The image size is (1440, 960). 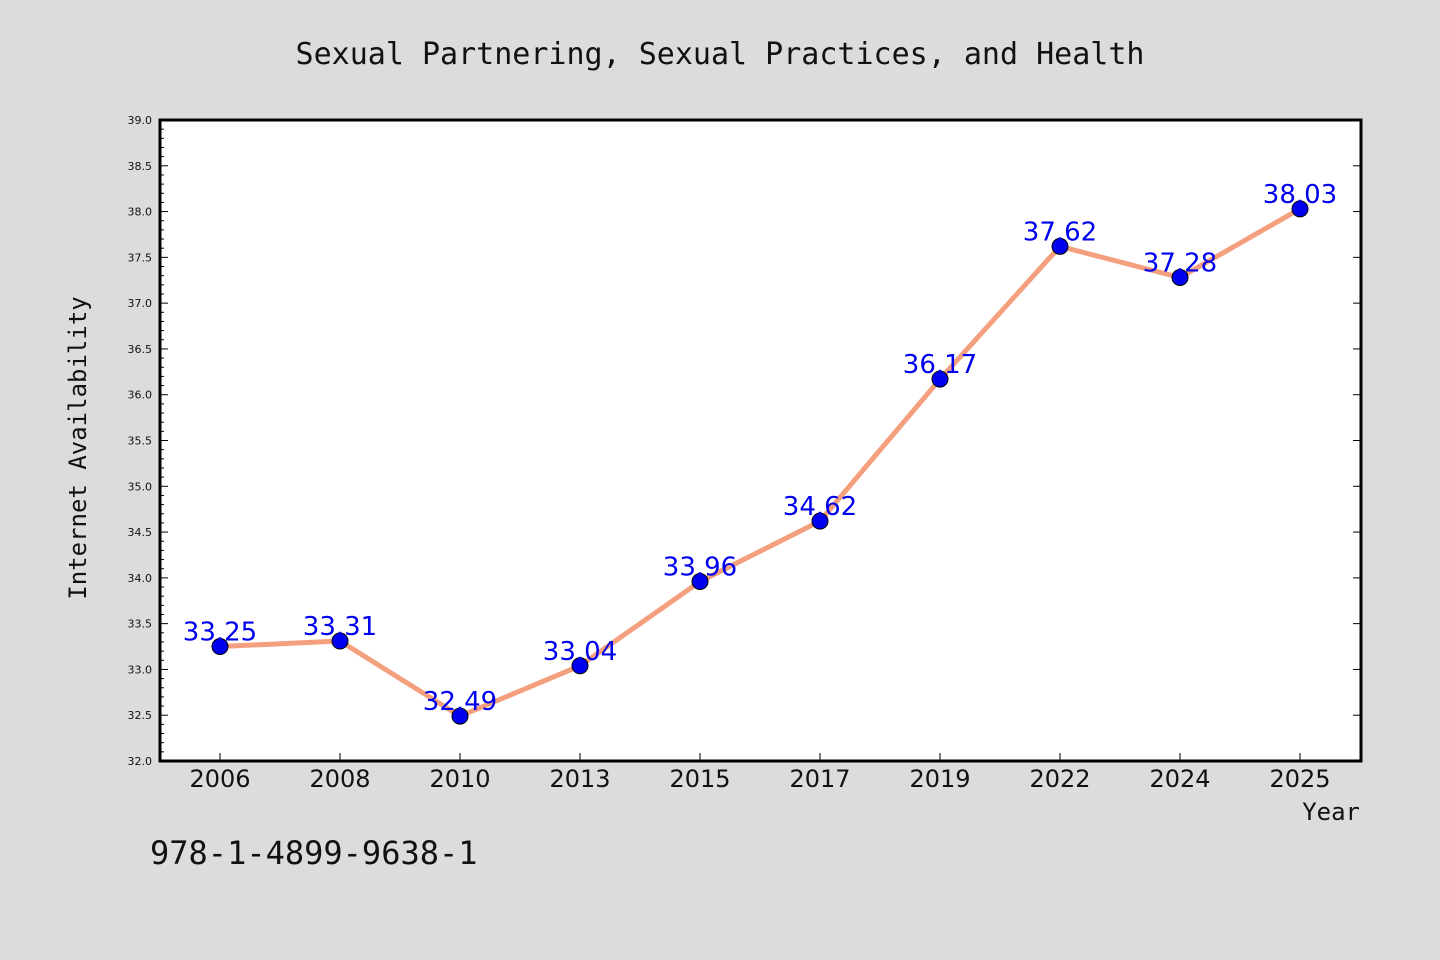 I want to click on y-axis-label: Internet Availability, so click(x=78, y=447).